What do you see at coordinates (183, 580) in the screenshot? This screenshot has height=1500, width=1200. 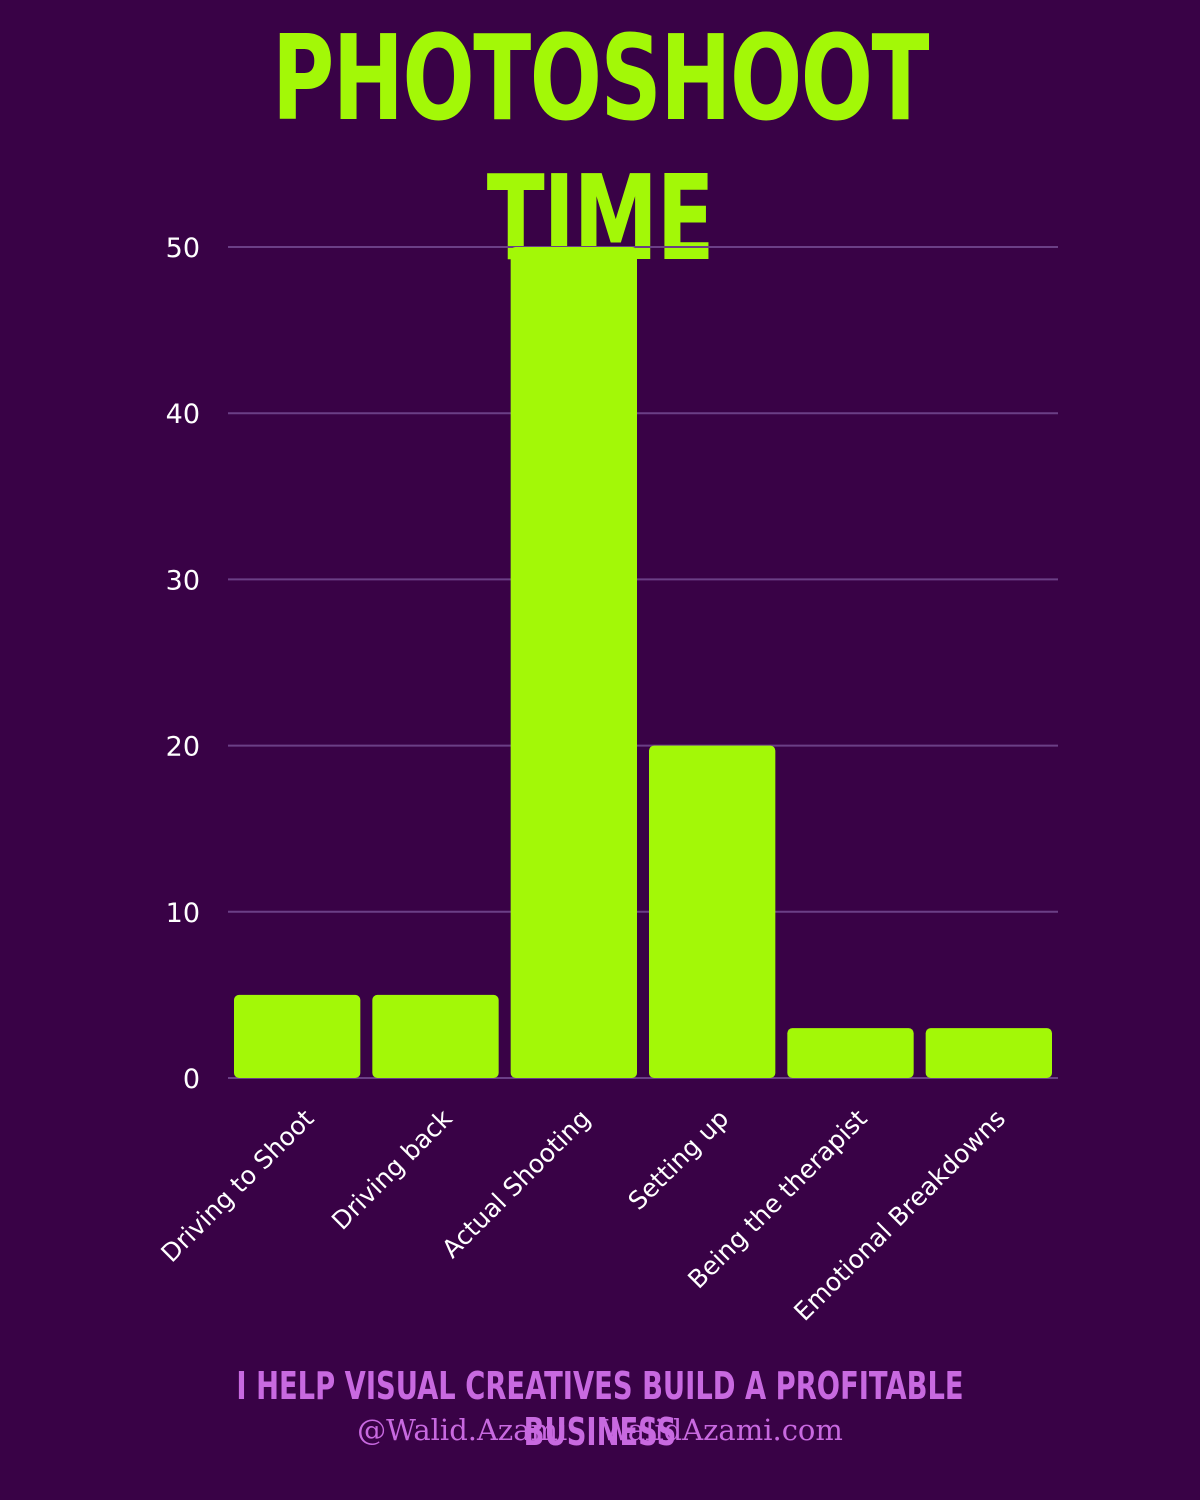 I see `y-tick-label: 30` at bounding box center [183, 580].